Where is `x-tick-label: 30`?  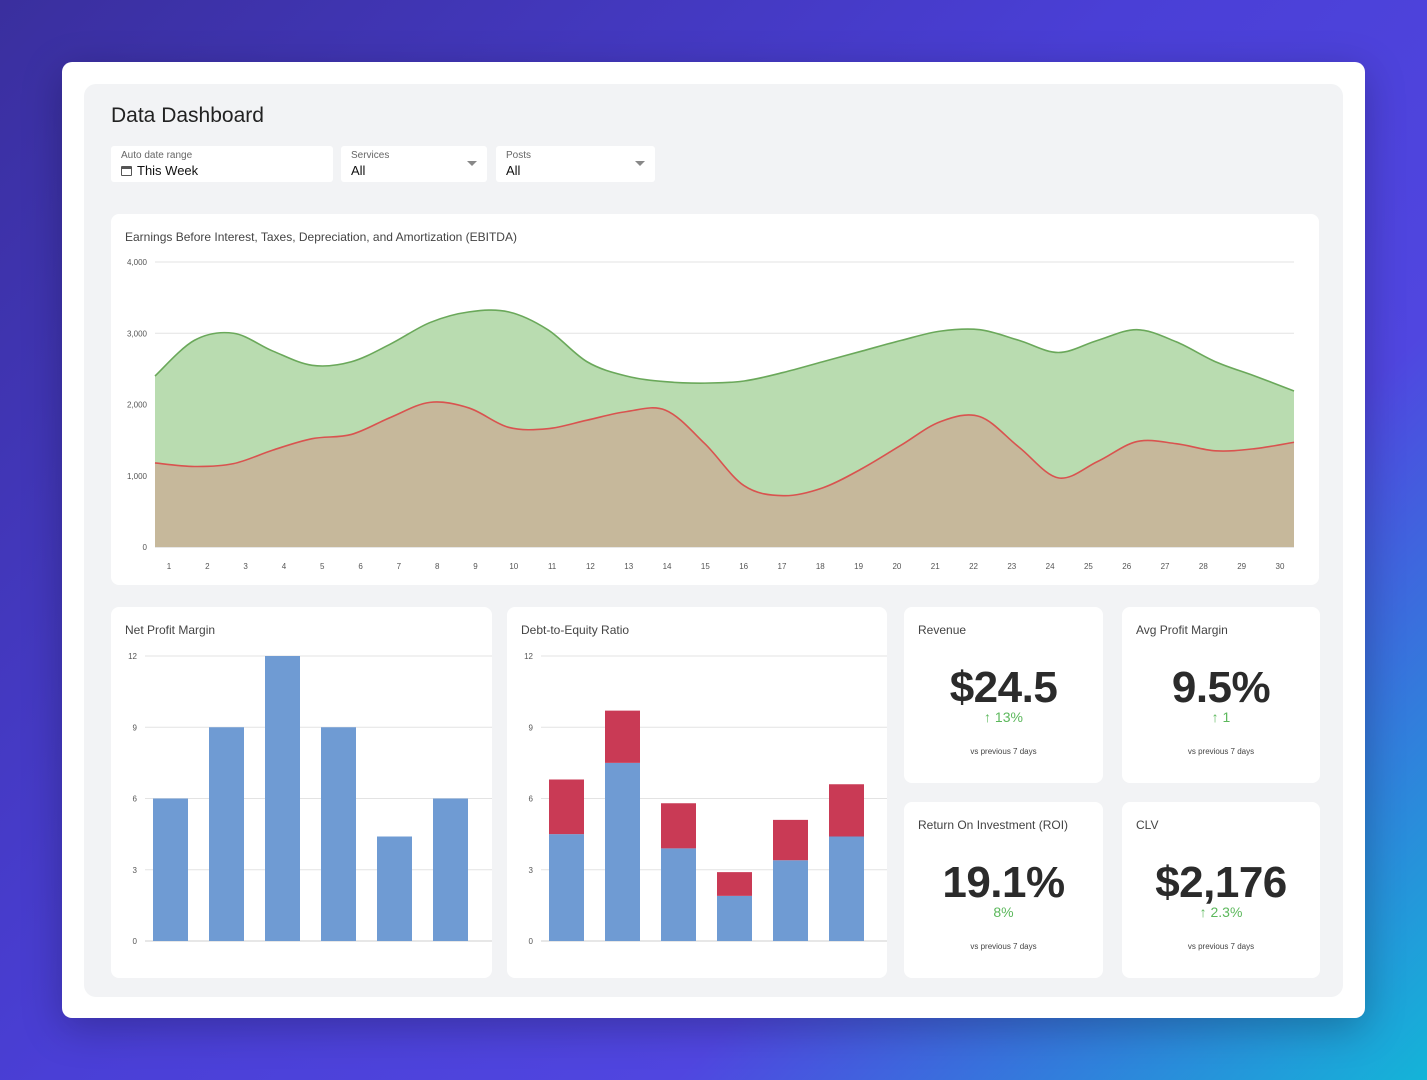 x-tick-label: 30 is located at coordinates (1280, 566).